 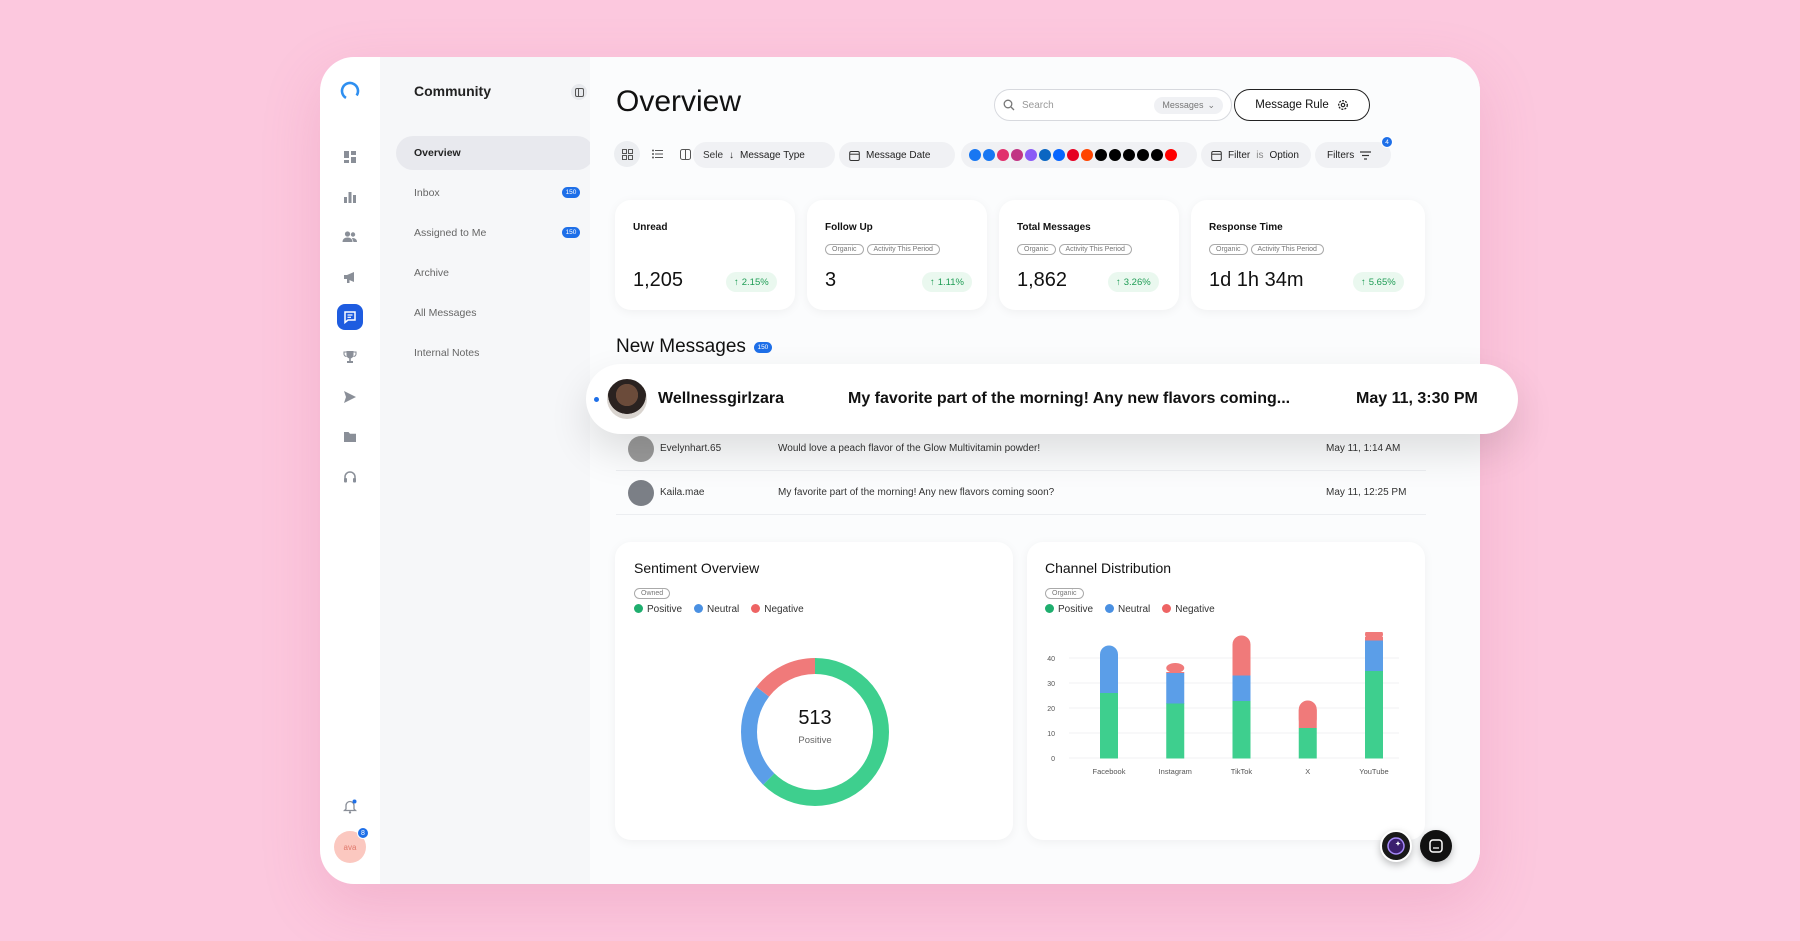 I want to click on assigned-count-badge: 150, so click(x=571, y=232).